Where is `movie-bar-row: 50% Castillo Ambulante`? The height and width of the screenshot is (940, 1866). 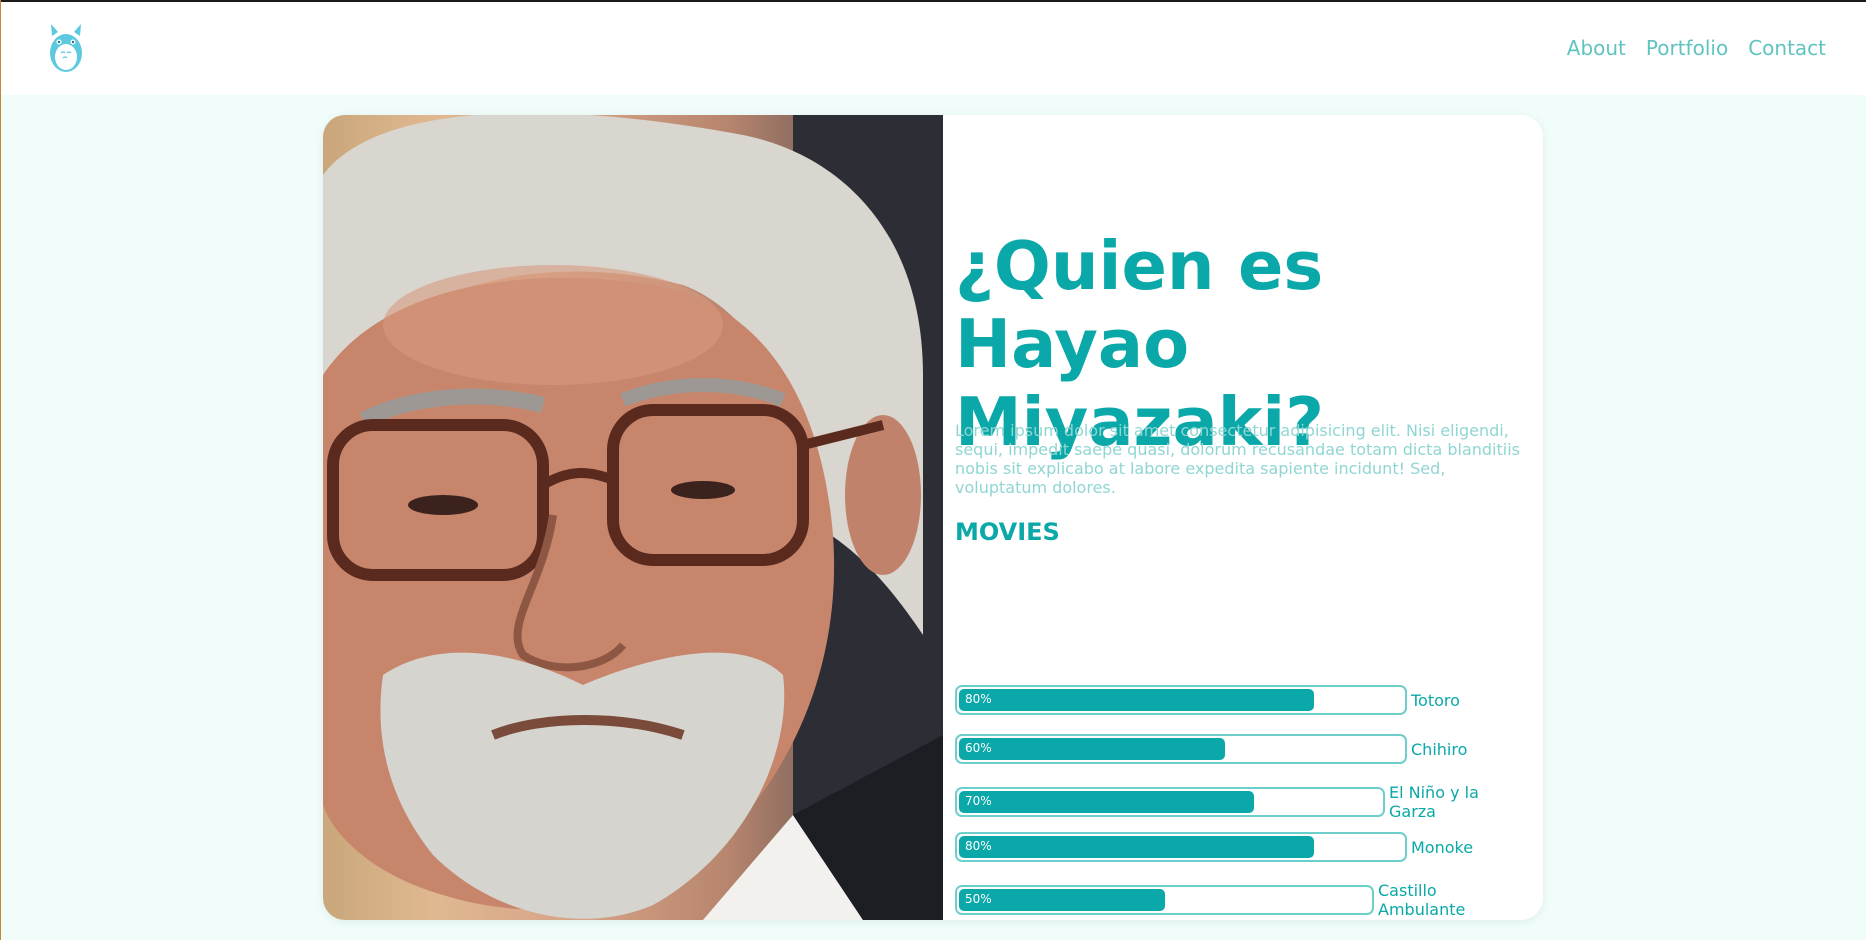
movie-bar-row: 50% Castillo Ambulante is located at coordinates (1221, 900).